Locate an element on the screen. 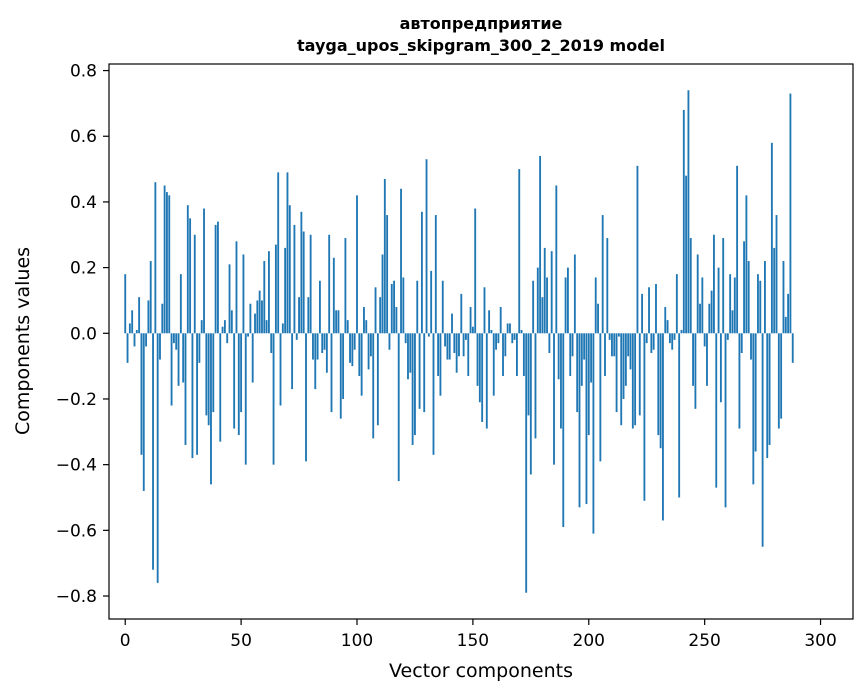 The width and height of the screenshot is (867, 696). chart-title-line2: tayga_upos_skipgram_300_2_2019 model is located at coordinates (481, 45).